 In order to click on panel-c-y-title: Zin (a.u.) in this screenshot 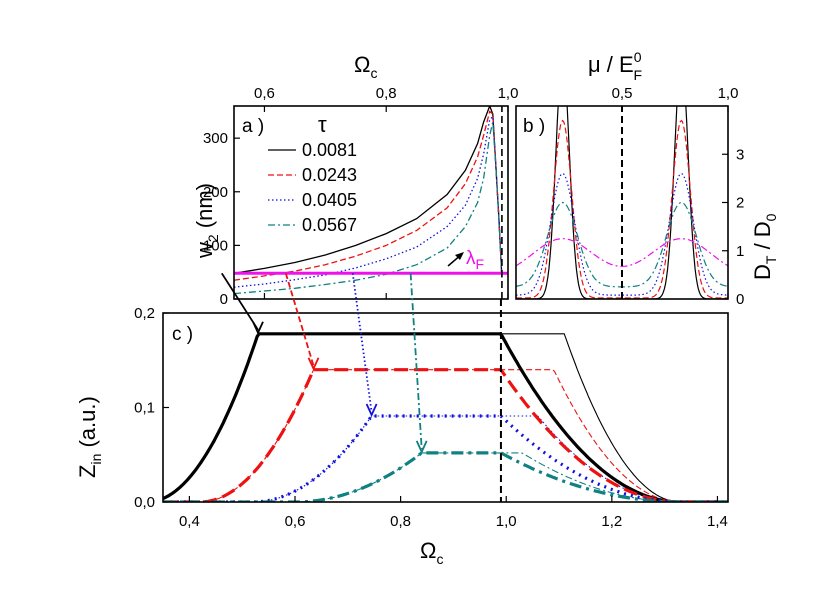, I will do `click(89, 437)`.